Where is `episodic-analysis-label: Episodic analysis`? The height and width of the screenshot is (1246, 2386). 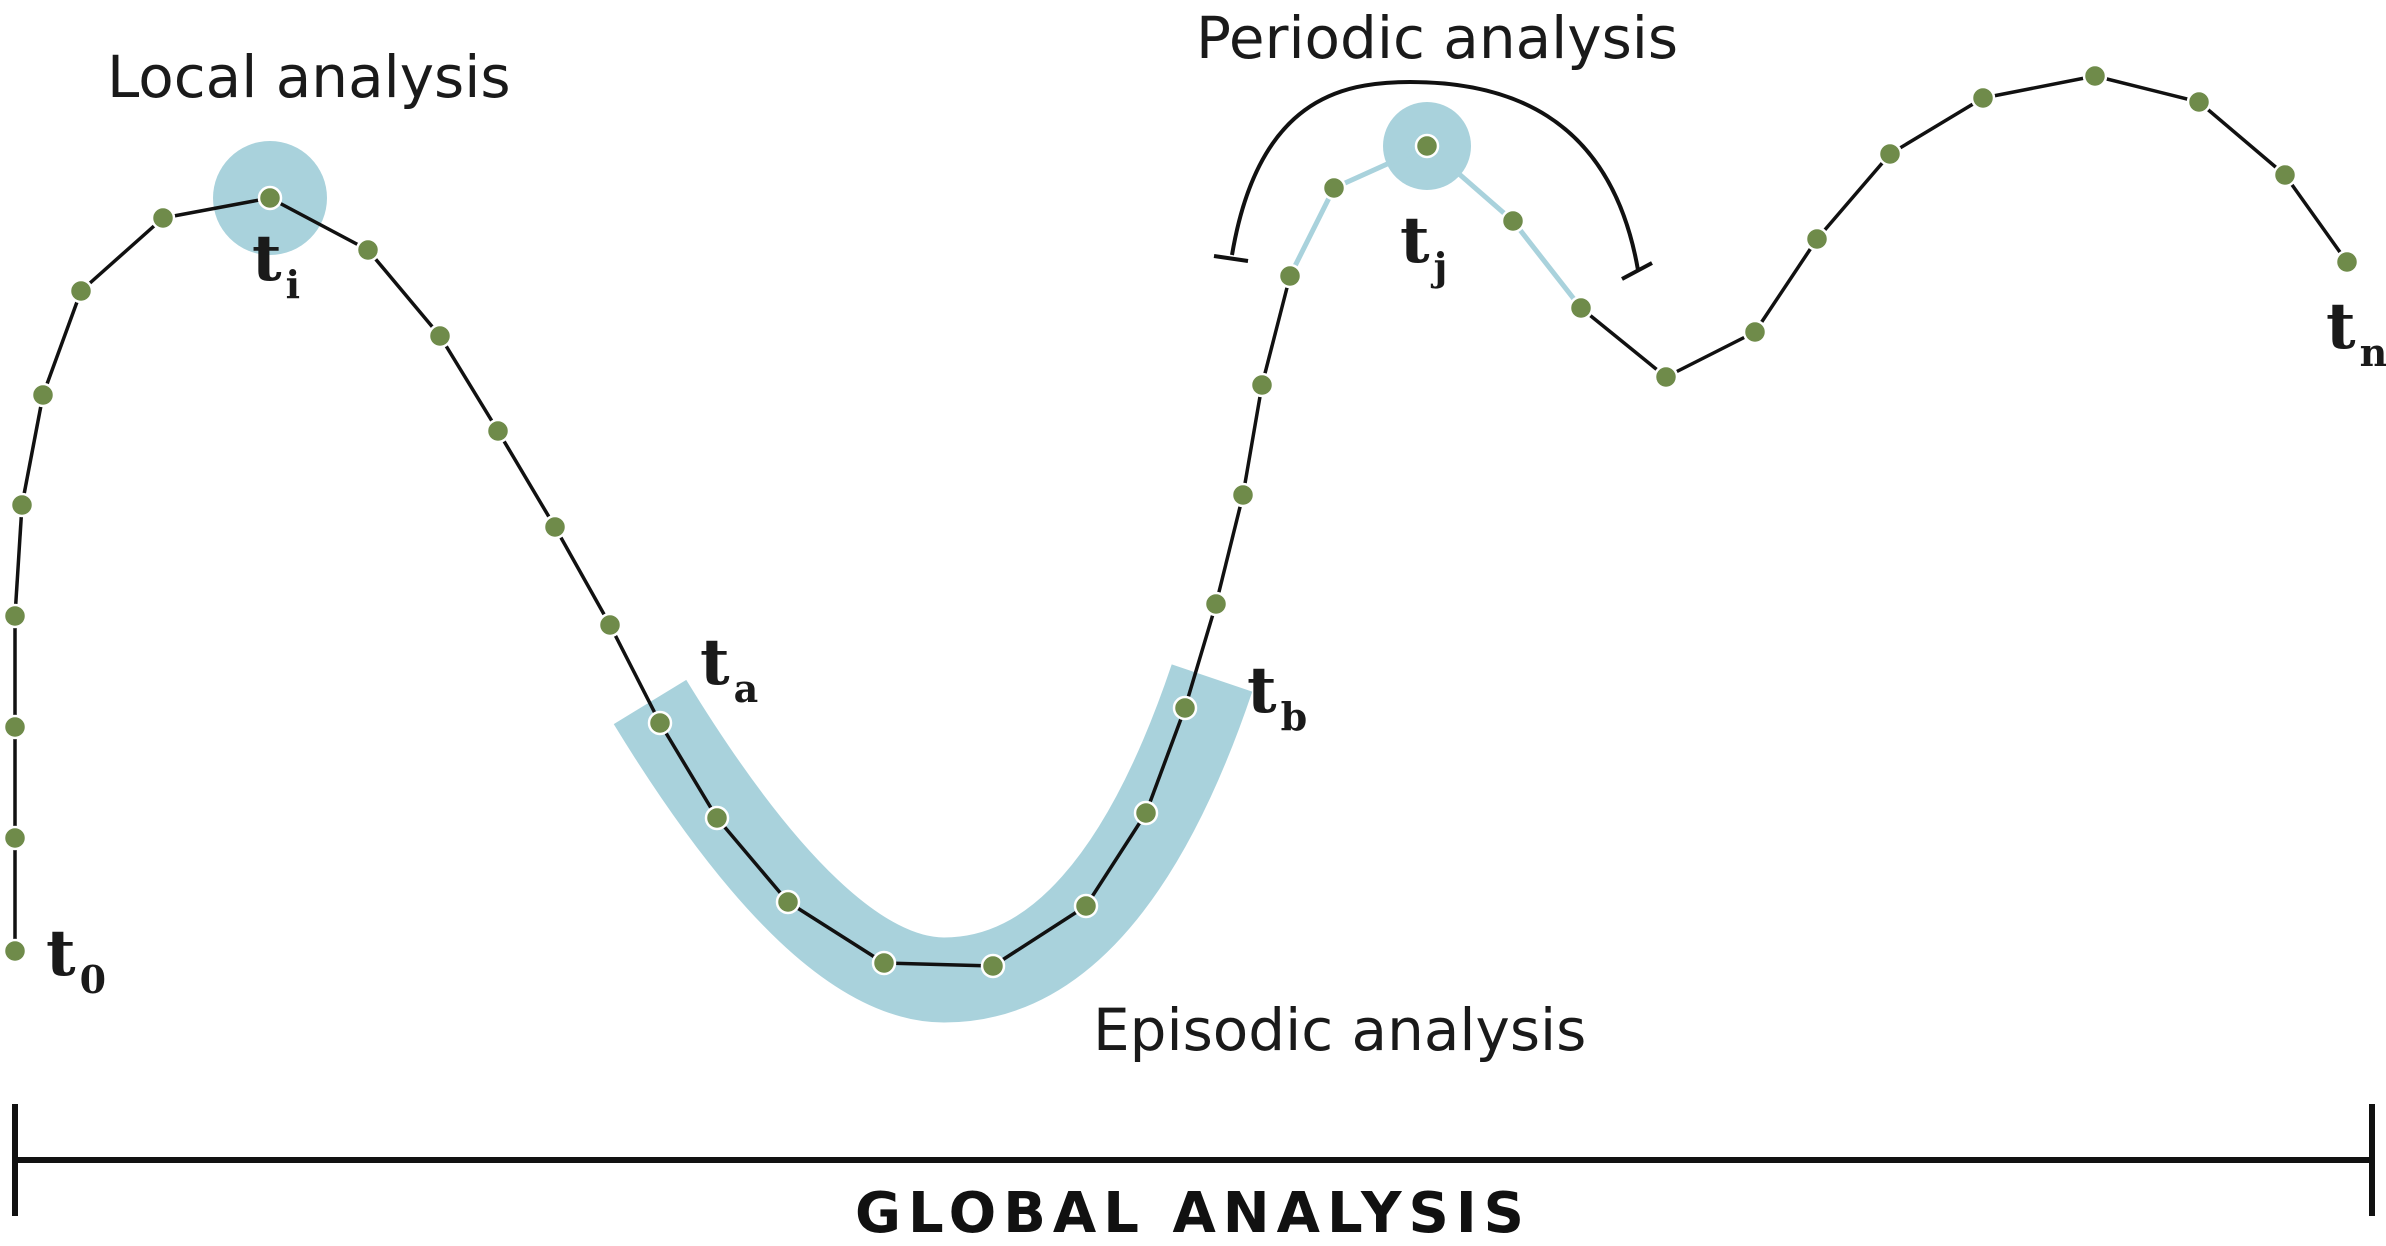 episodic-analysis-label: Episodic analysis is located at coordinates (1339, 1030).